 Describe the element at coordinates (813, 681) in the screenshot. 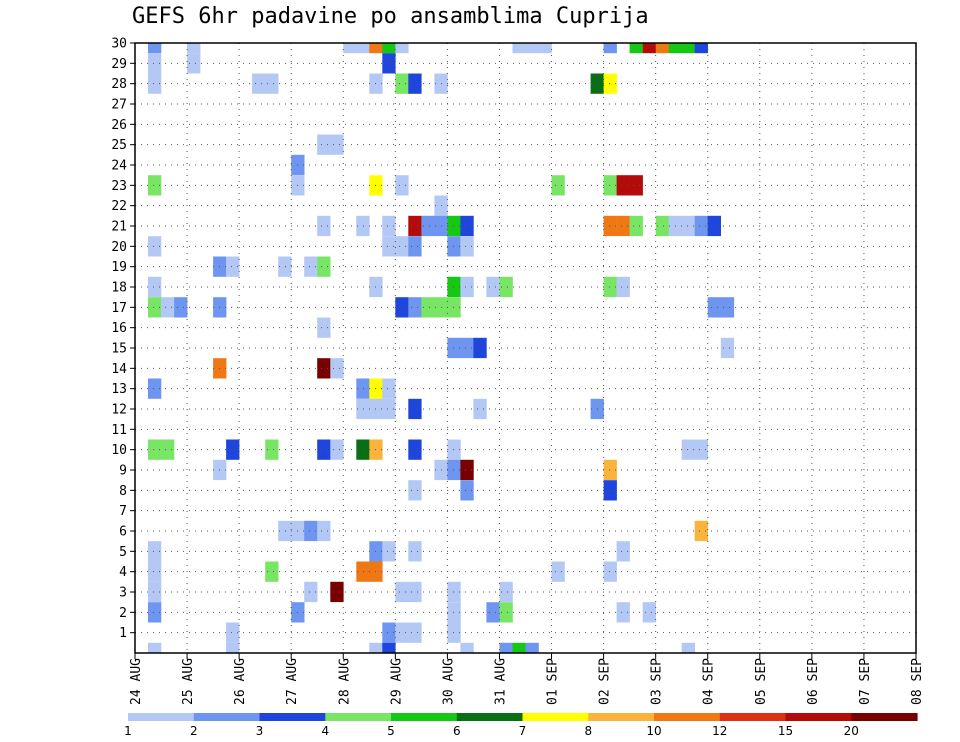

I see `x-tick-label: 06 SEP` at that location.